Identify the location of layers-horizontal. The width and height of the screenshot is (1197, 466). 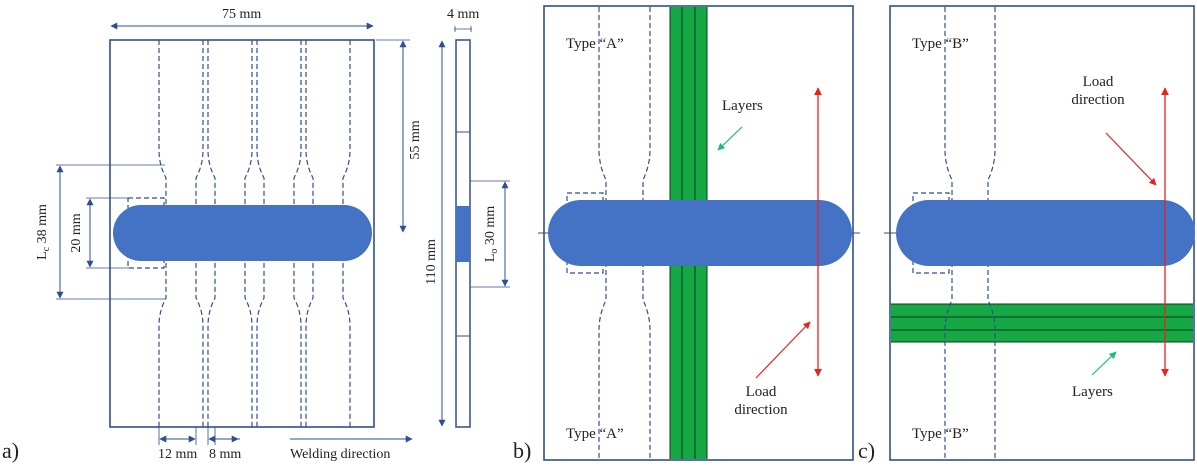
(1042, 323).